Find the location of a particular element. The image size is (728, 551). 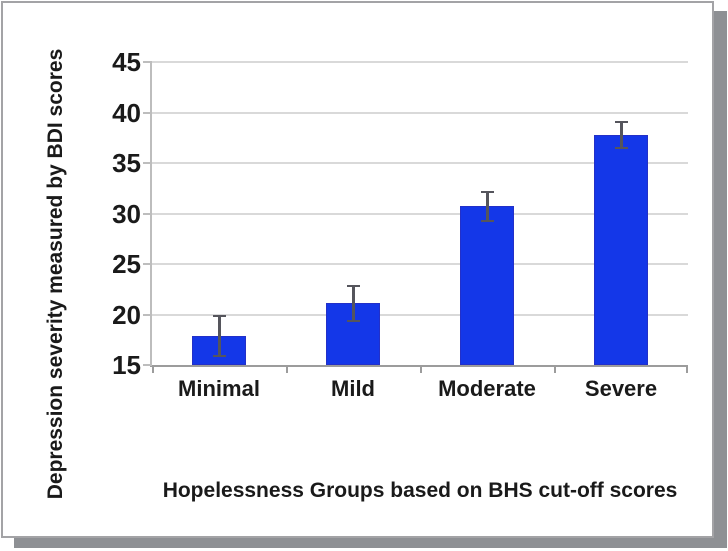

y-tick-label: 15 is located at coordinates (126, 365).